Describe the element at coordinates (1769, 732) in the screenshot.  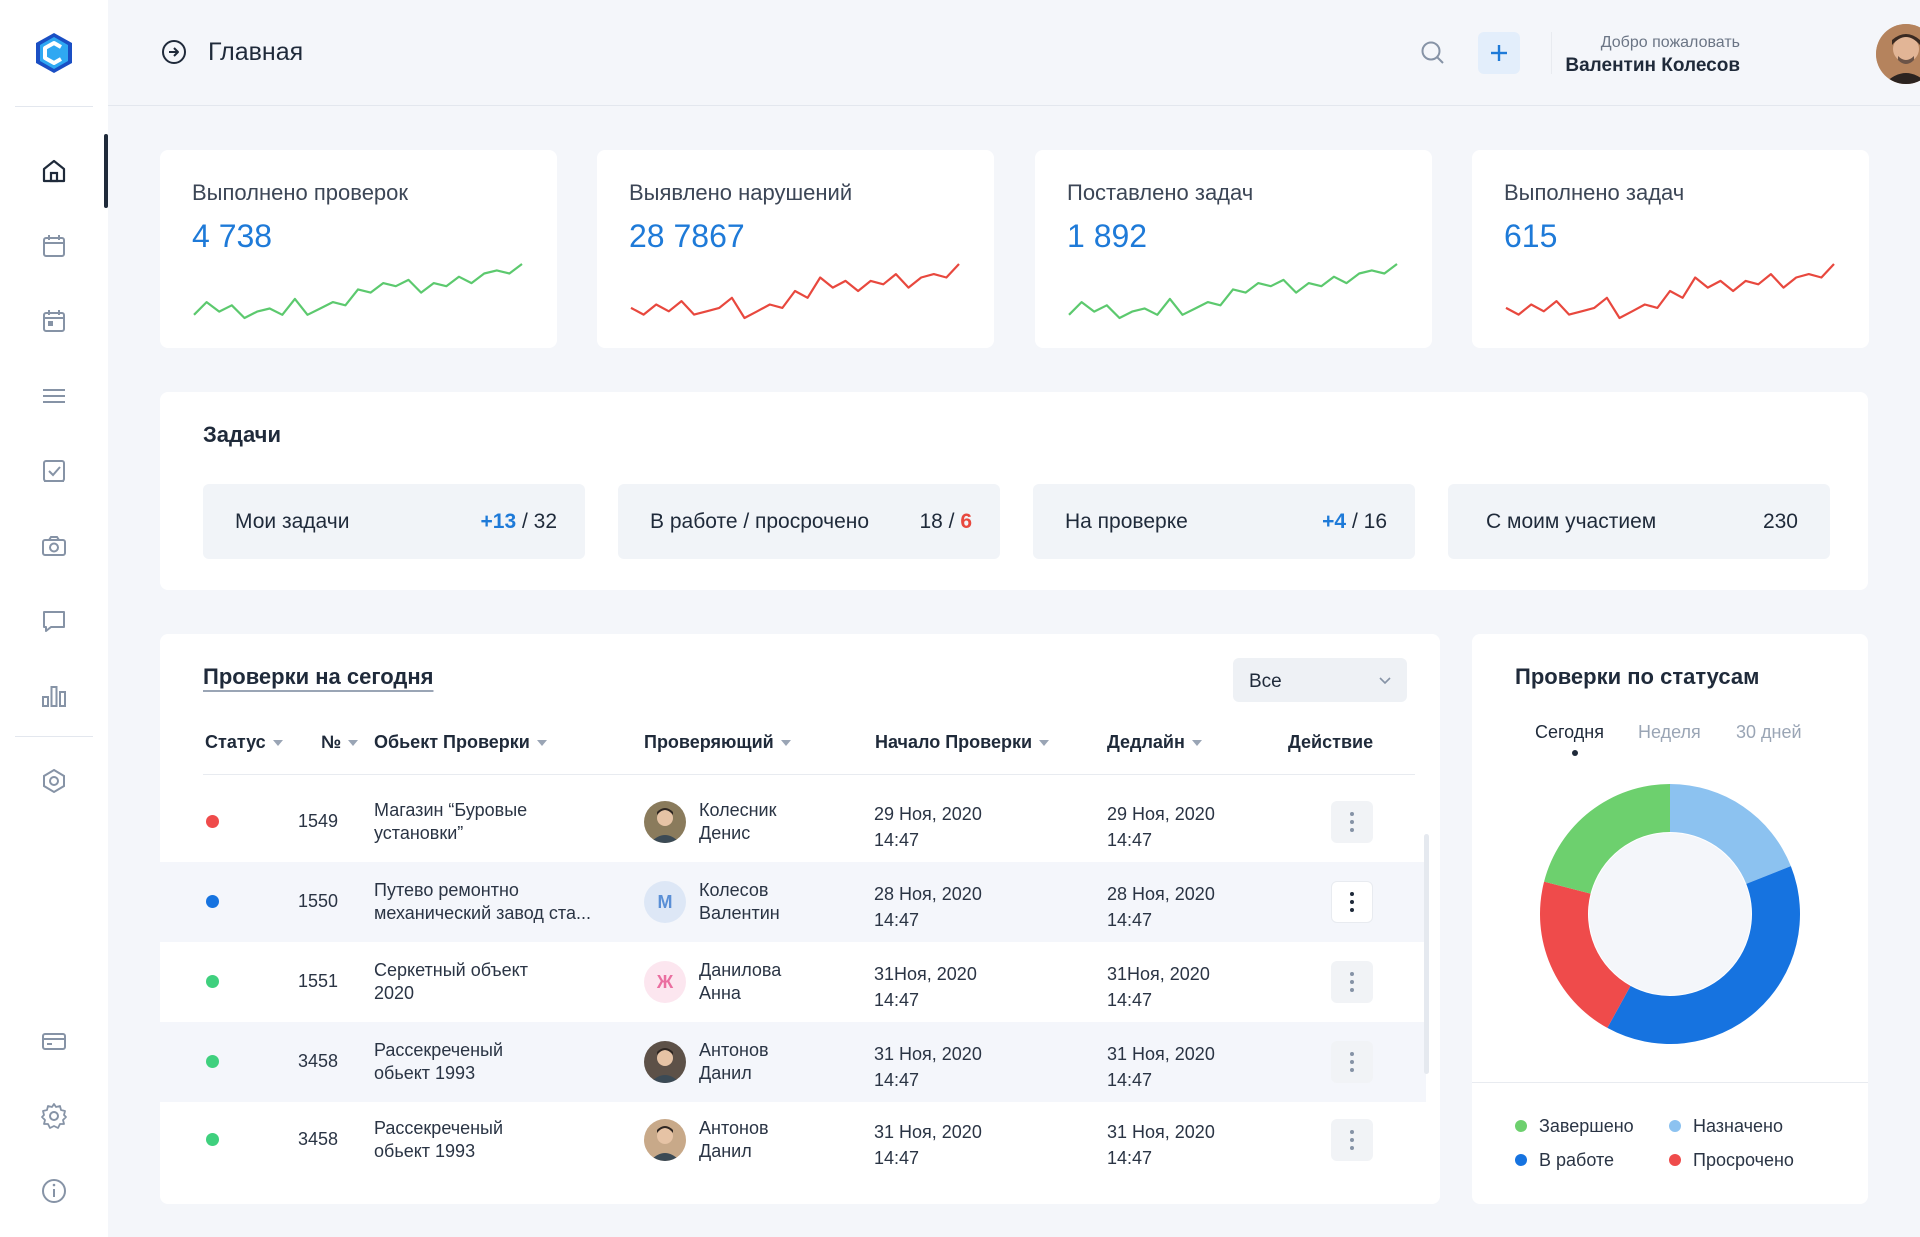
I see `tab-30-days: 30 дней` at that location.